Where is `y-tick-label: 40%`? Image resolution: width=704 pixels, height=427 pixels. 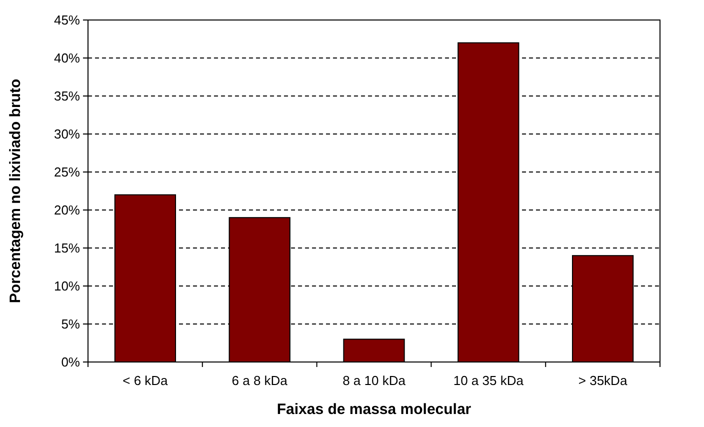 y-tick-label: 40% is located at coordinates (67, 58).